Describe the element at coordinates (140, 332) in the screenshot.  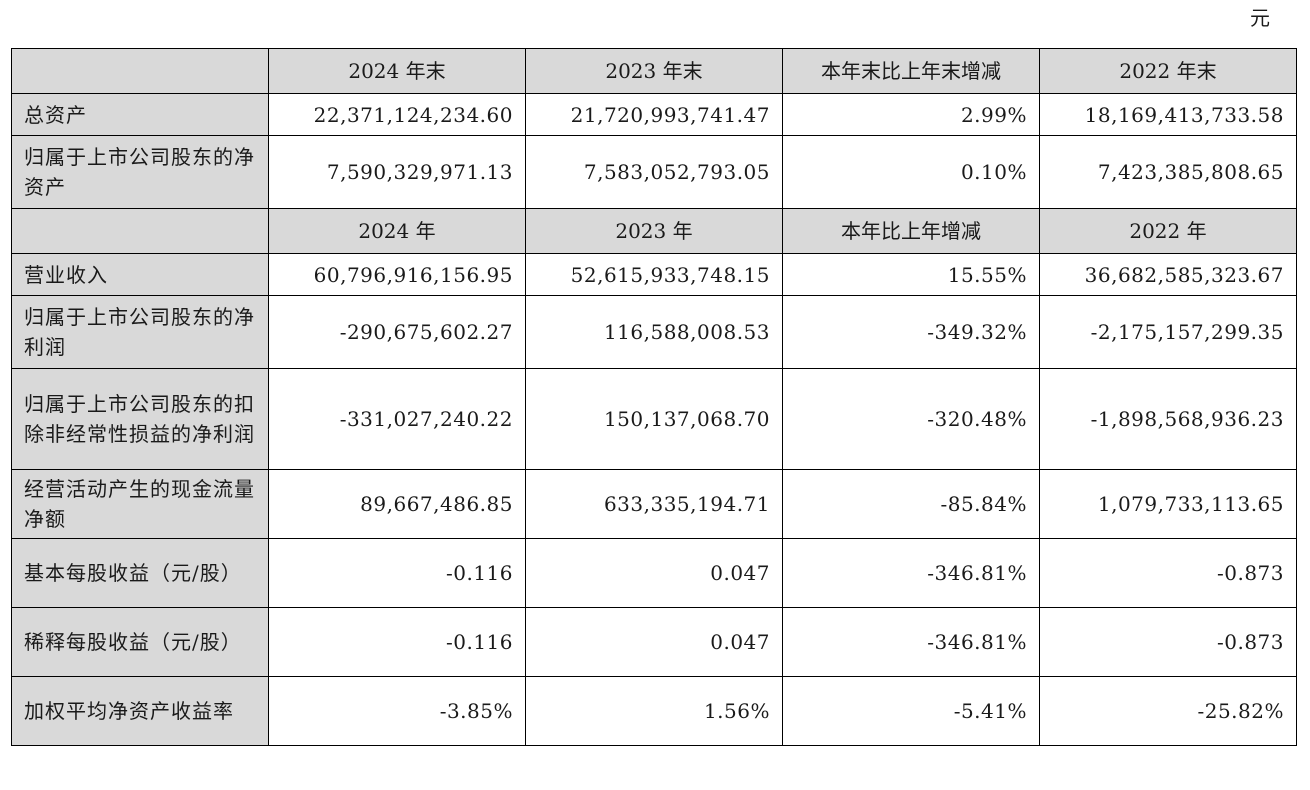
I see `row-label: 归属于上市公司股东的净利润` at that location.